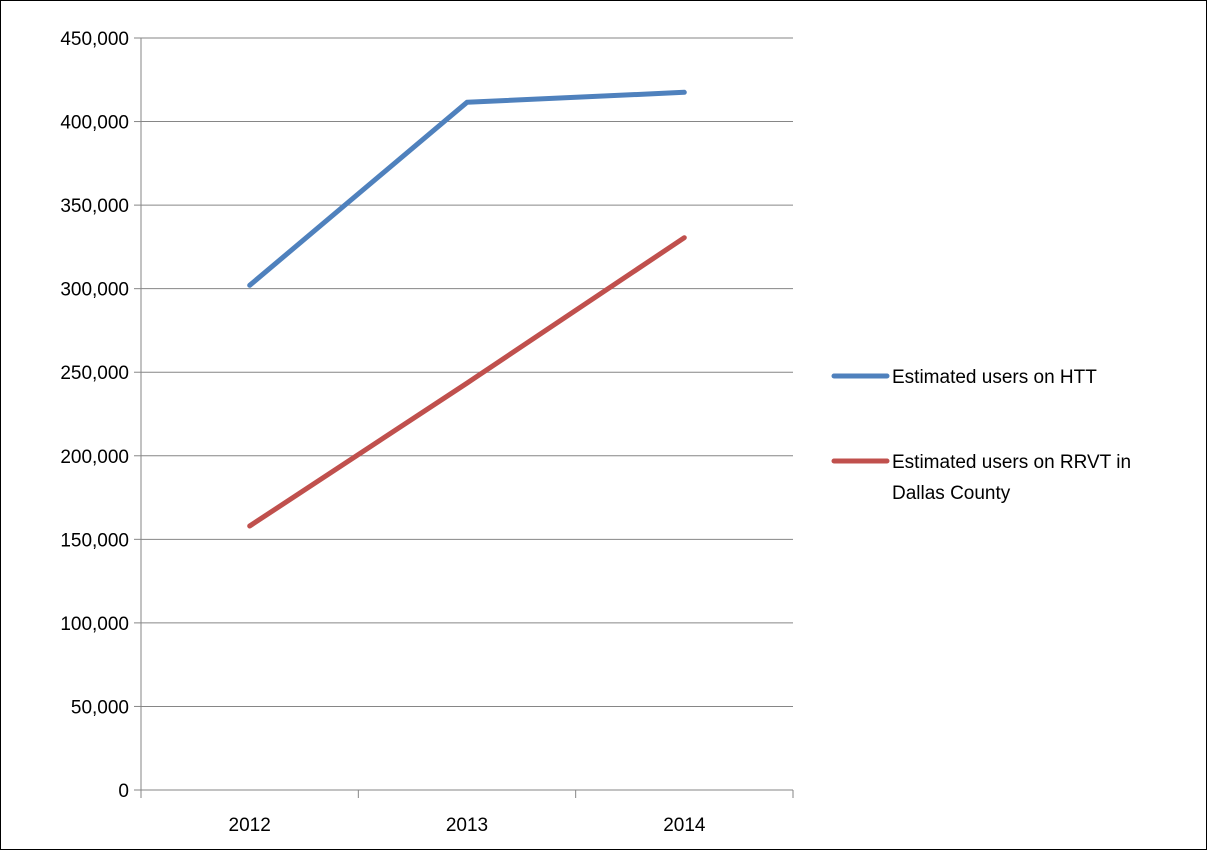 Image resolution: width=1207 pixels, height=850 pixels. Describe the element at coordinates (250, 825) in the screenshot. I see `x-tick-label: 2012` at that location.